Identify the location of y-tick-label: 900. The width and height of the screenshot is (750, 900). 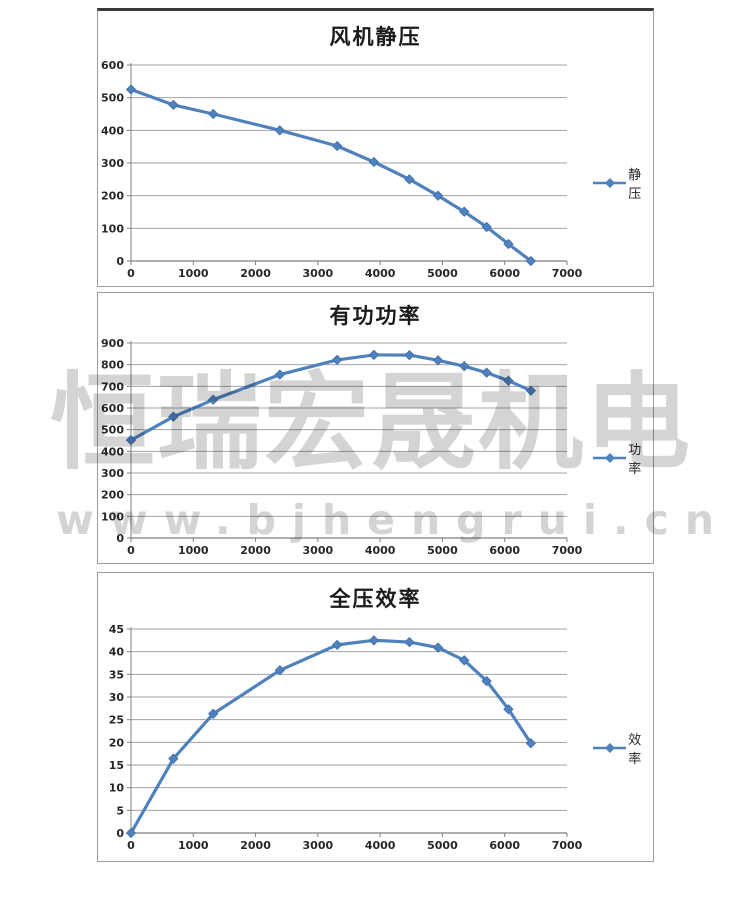
(112, 343).